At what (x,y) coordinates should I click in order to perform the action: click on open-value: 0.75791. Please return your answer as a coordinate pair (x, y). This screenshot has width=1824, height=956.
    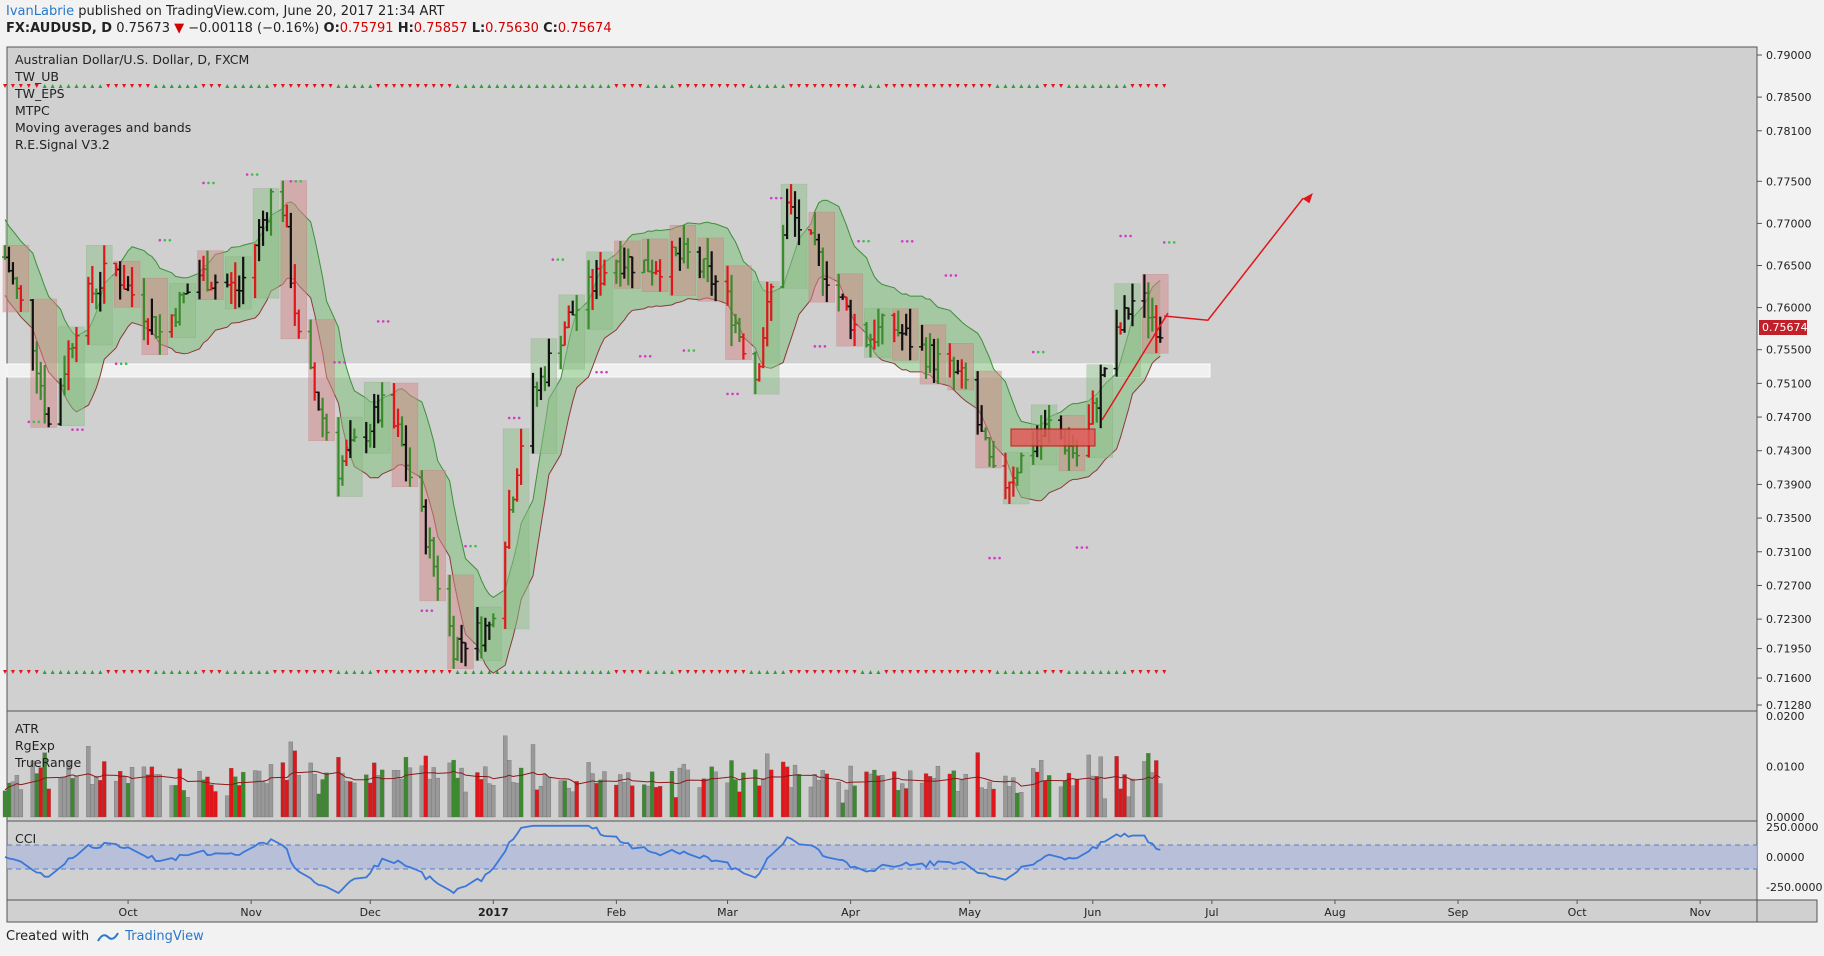
    Looking at the image, I should click on (366, 28).